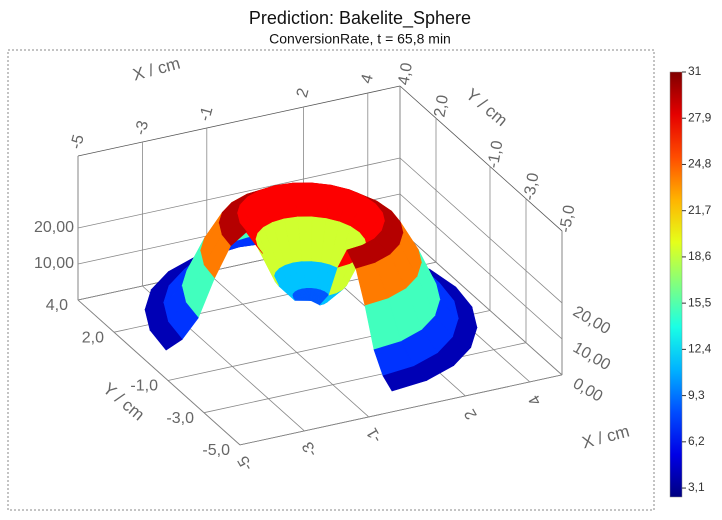 This screenshot has height=520, width=722. I want to click on colorbar-tick-label: 15,5, so click(700, 302).